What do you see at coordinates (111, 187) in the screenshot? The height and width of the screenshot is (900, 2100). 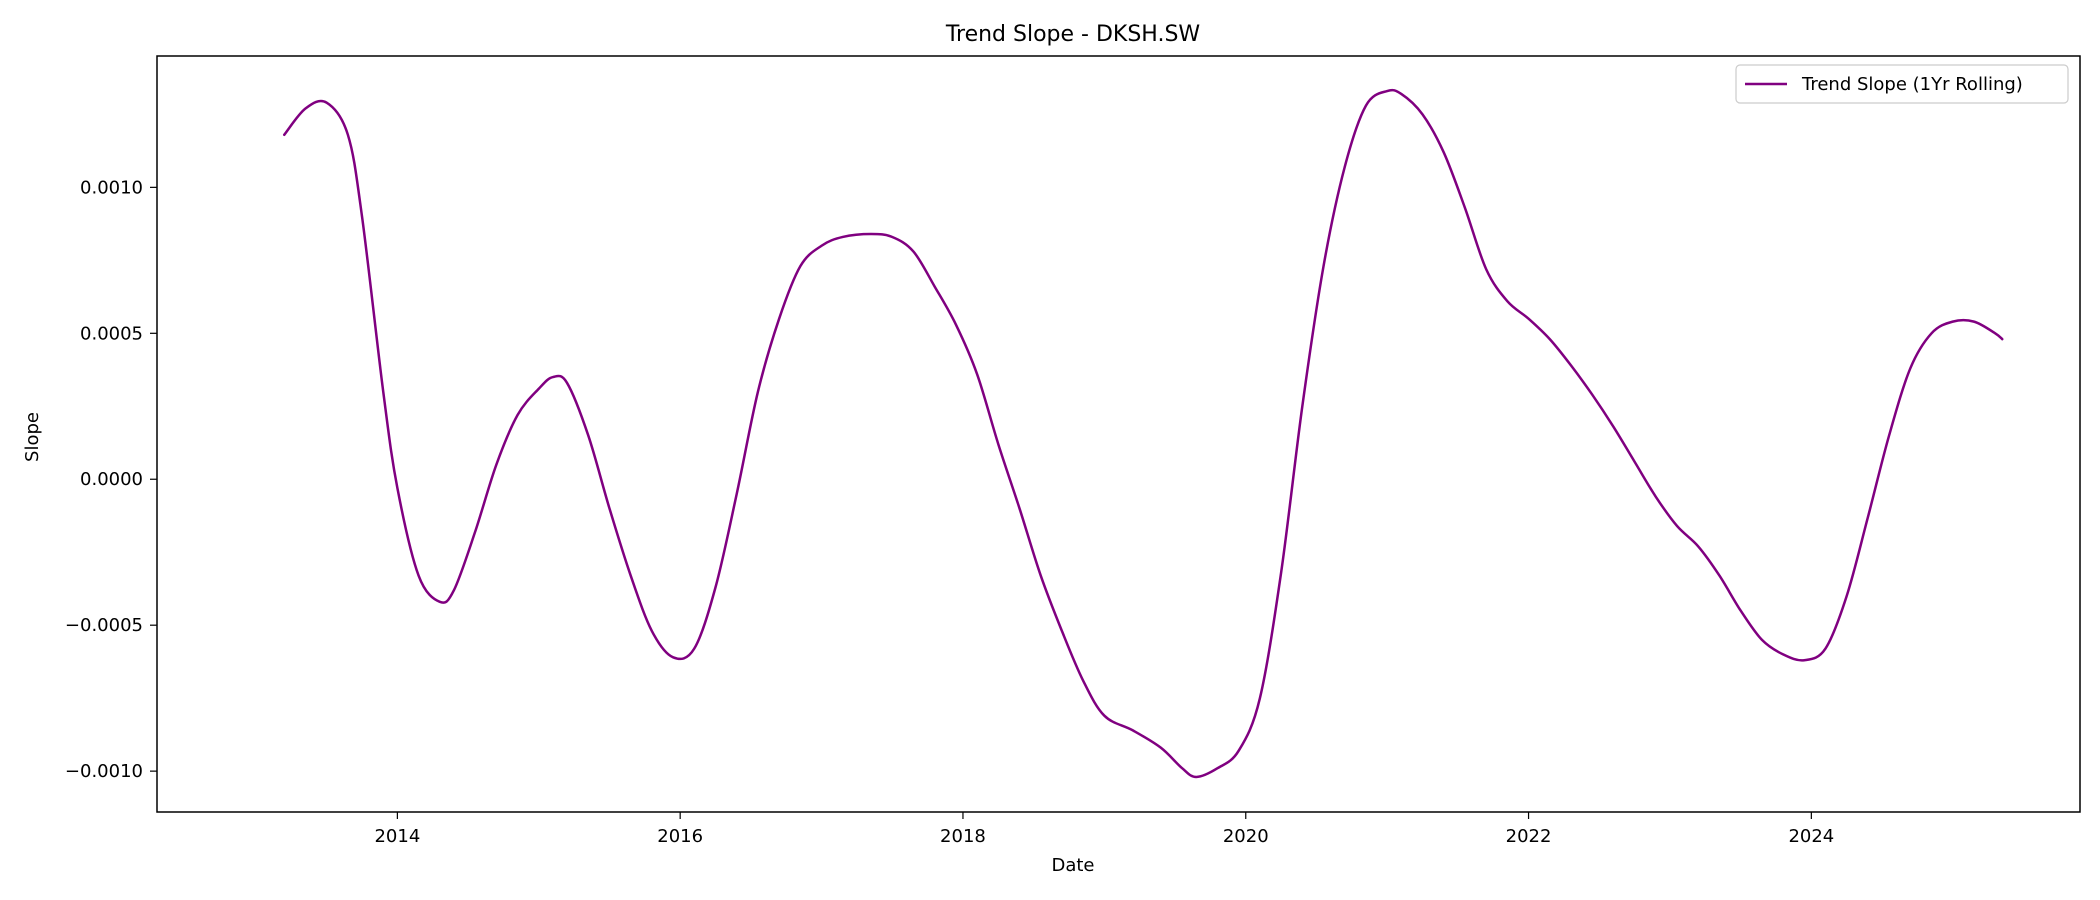 I see `y-tick-label: 0.0010` at bounding box center [111, 187].